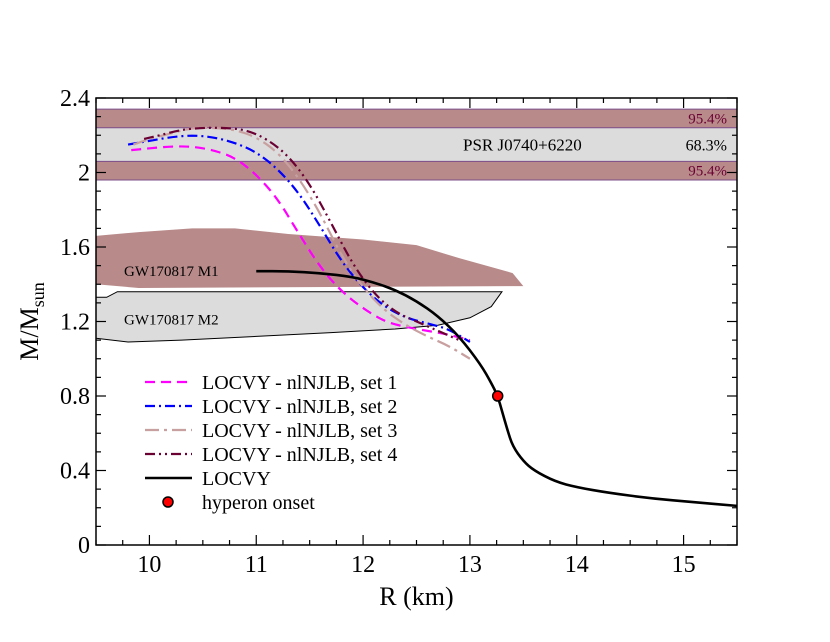  I want to click on band-label-middle: 68.3%, so click(706, 146).